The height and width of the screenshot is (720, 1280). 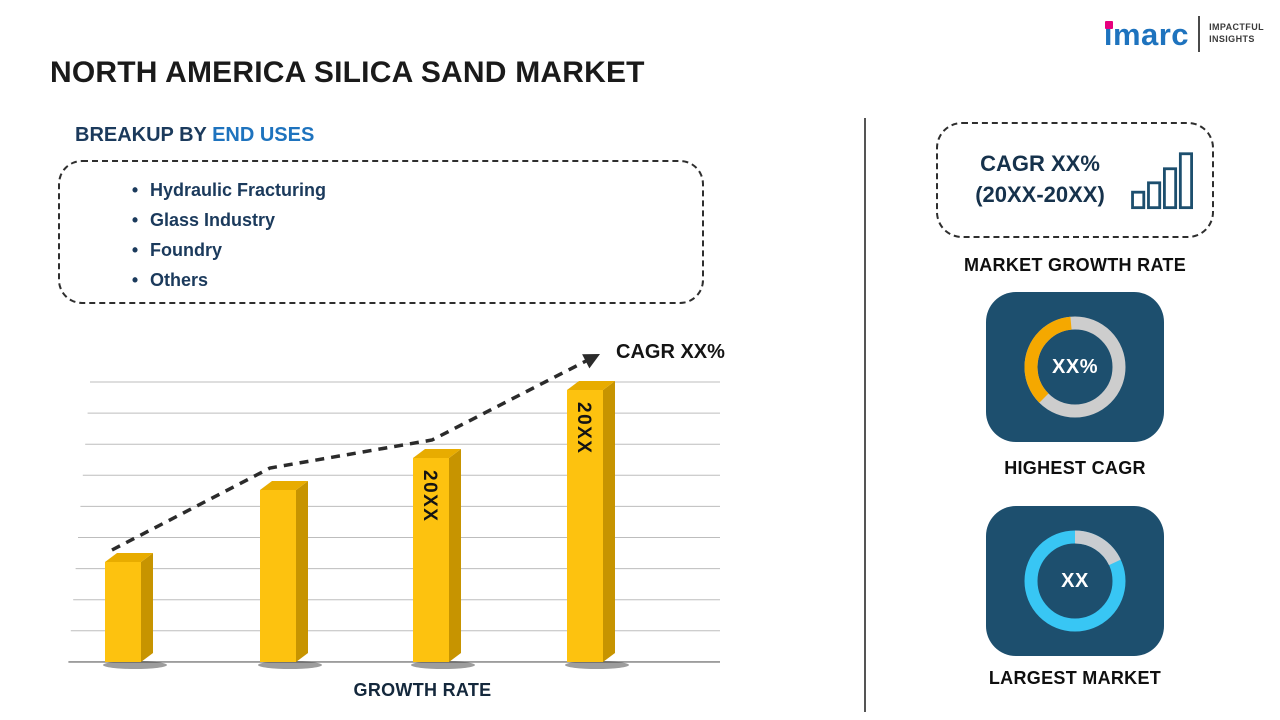 I want to click on donut-center-value: XX, so click(x=1075, y=580).